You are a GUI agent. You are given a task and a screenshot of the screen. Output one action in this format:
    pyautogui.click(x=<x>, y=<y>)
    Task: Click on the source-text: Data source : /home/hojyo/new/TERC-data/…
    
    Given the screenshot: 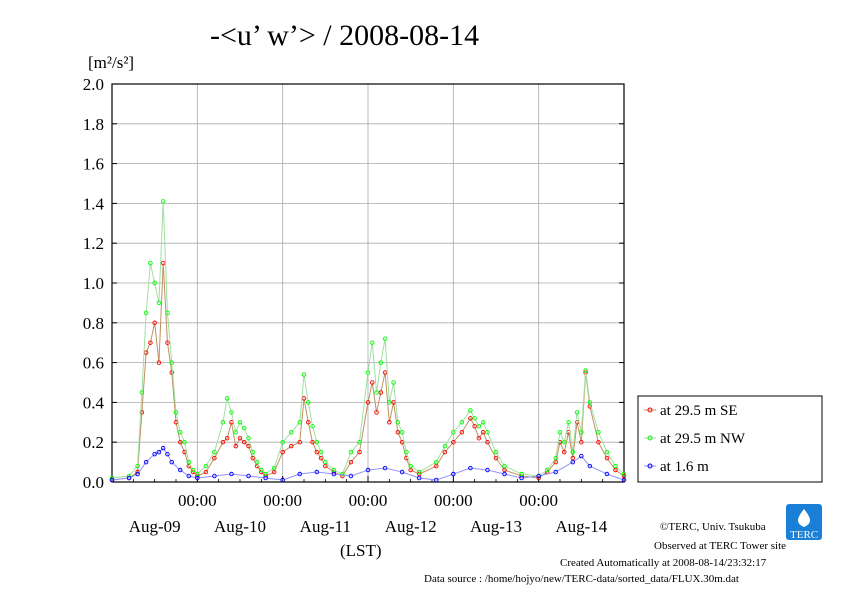 What is the action you would take?
    pyautogui.click(x=581, y=579)
    